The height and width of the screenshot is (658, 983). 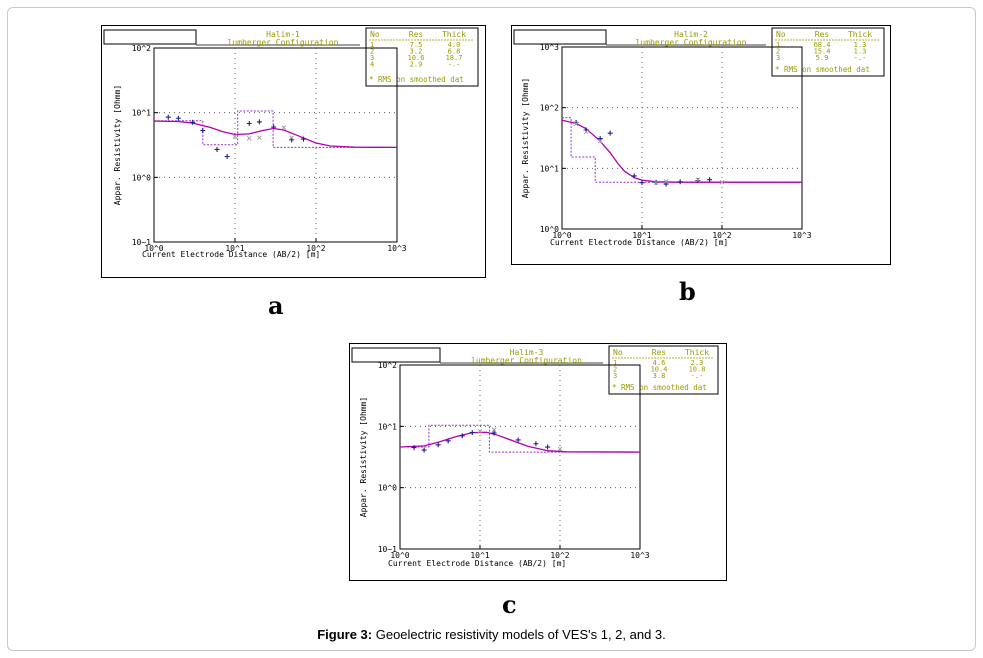 I want to click on table-header-thick: Thick, so click(x=860, y=34).